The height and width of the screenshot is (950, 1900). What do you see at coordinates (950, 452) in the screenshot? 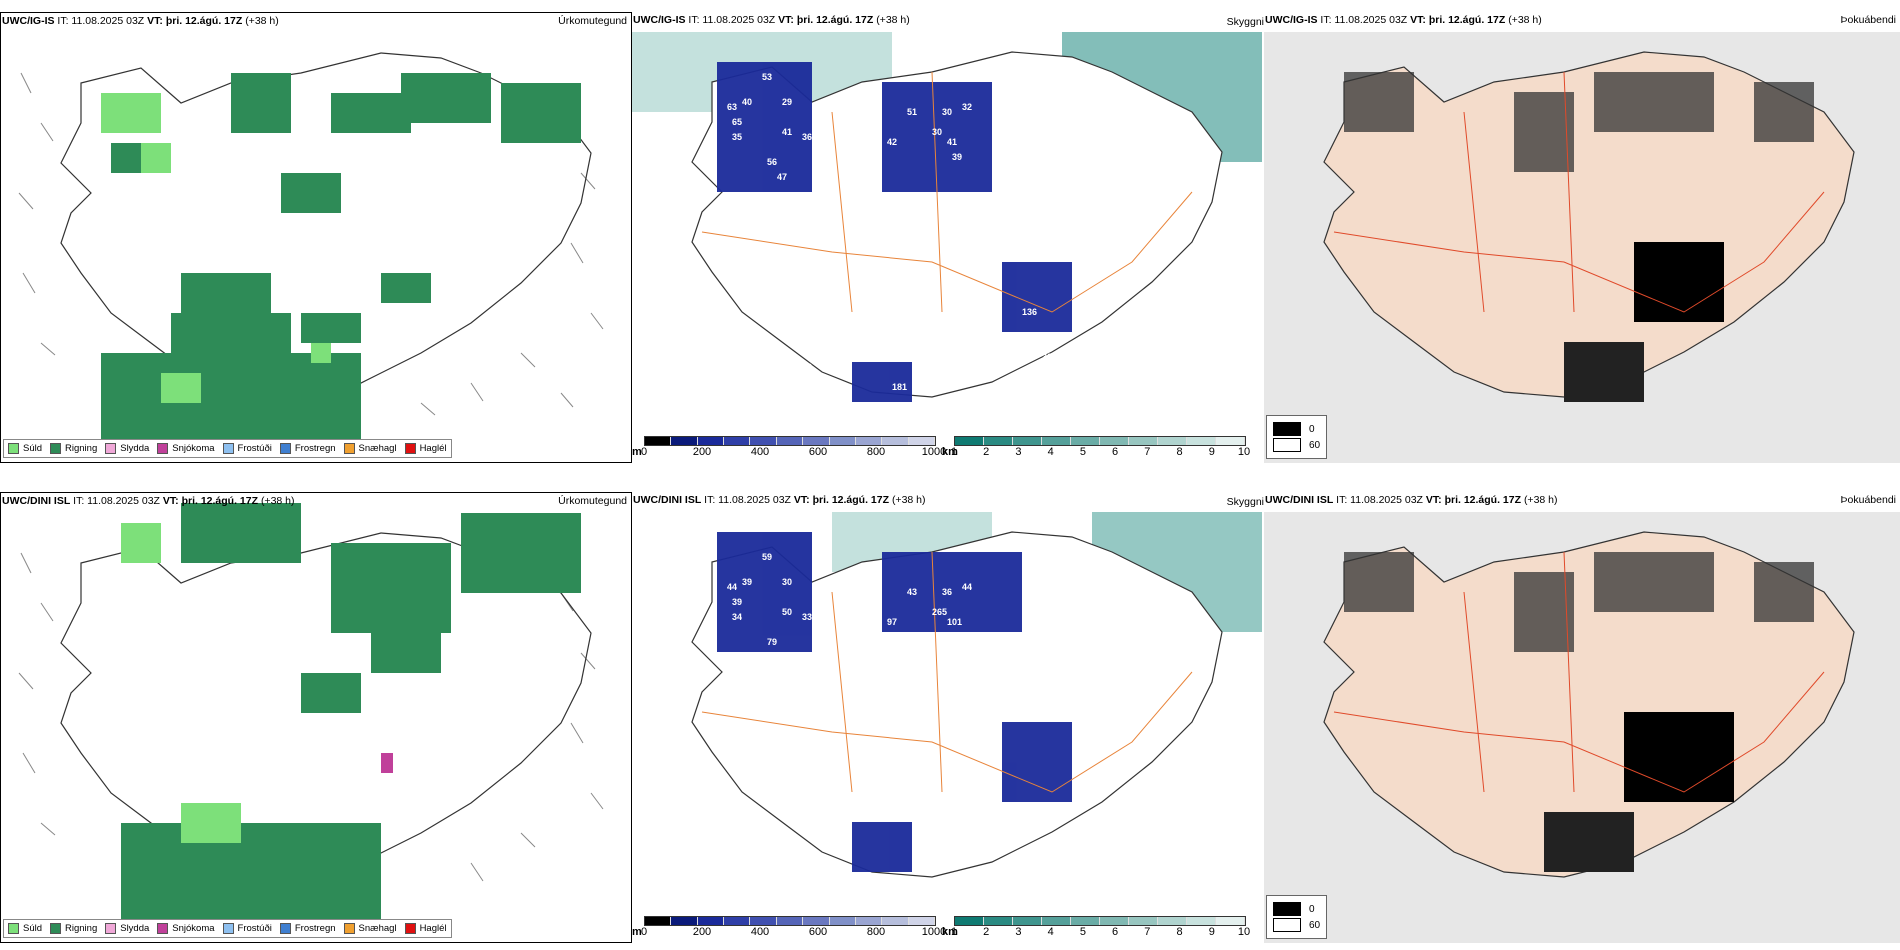
I see `colorbar-unit: km` at bounding box center [950, 452].